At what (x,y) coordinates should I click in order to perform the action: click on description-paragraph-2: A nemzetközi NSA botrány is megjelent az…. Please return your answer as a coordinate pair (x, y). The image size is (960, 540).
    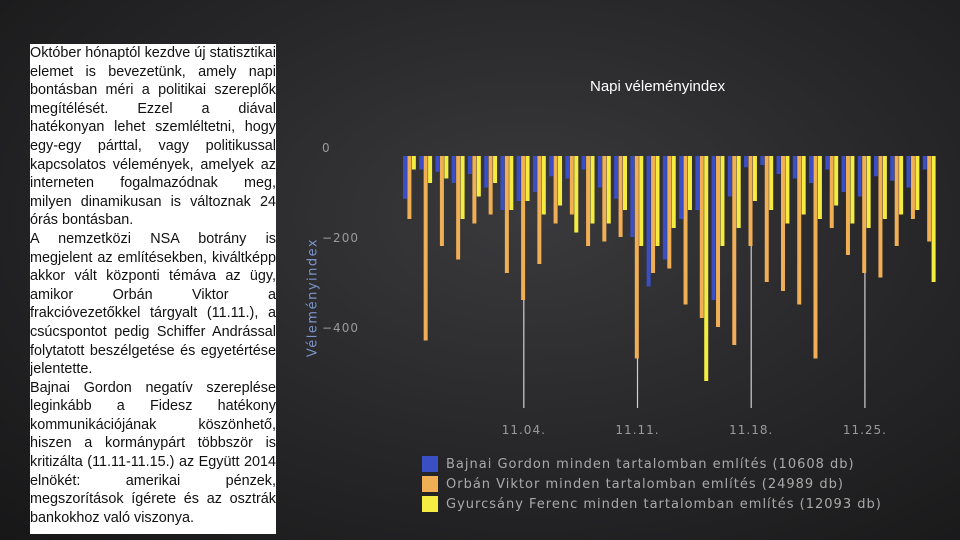
    Looking at the image, I should click on (153, 304).